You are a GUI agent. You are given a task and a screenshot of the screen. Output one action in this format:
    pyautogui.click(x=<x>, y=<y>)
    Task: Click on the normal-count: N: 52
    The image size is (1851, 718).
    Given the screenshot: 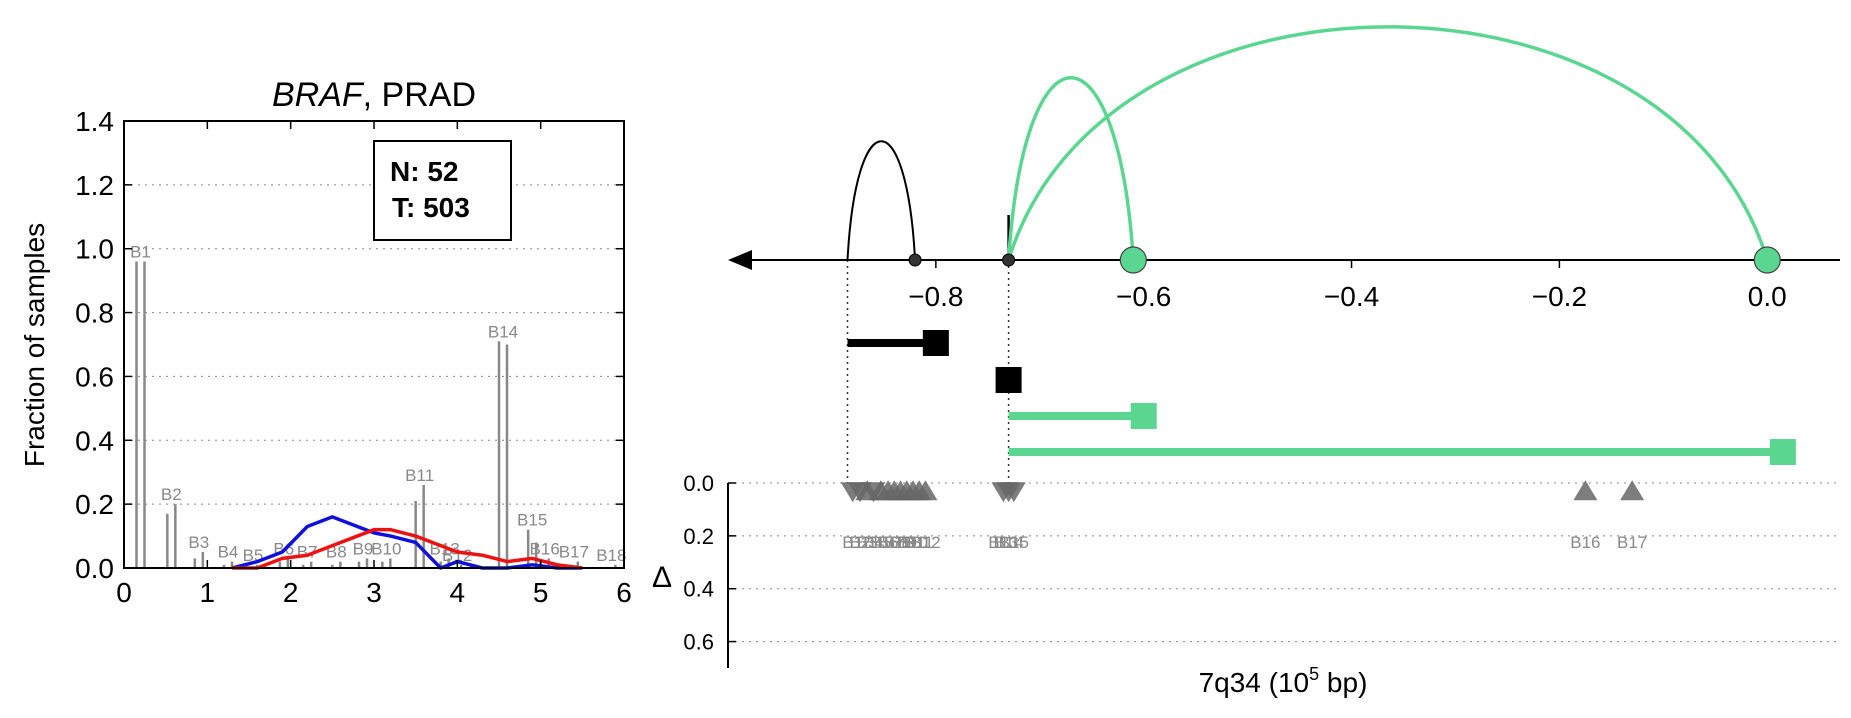 What is the action you would take?
    pyautogui.click(x=424, y=171)
    